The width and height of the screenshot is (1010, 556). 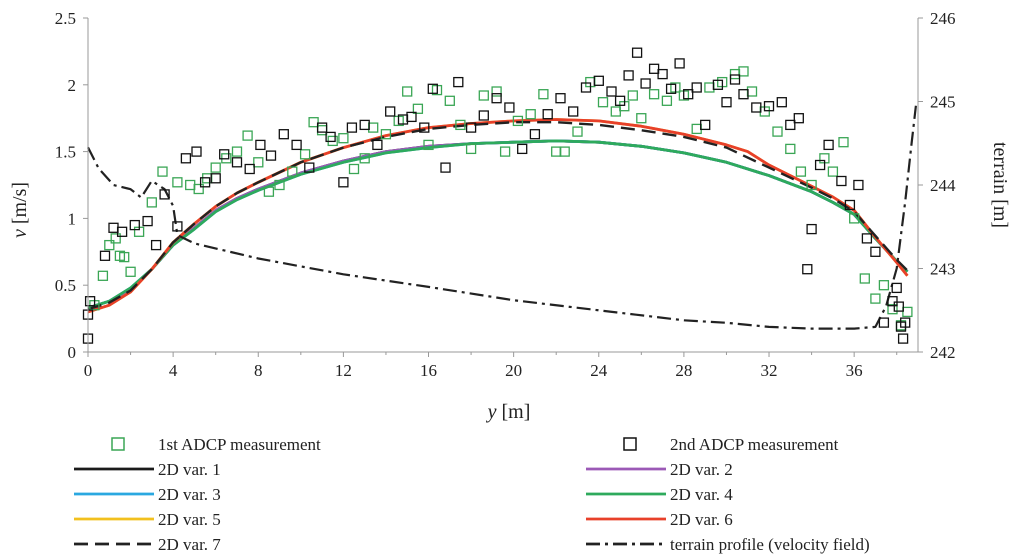 What do you see at coordinates (239, 444) in the screenshot?
I see `legend-label-1: 1st ADCP measurement` at bounding box center [239, 444].